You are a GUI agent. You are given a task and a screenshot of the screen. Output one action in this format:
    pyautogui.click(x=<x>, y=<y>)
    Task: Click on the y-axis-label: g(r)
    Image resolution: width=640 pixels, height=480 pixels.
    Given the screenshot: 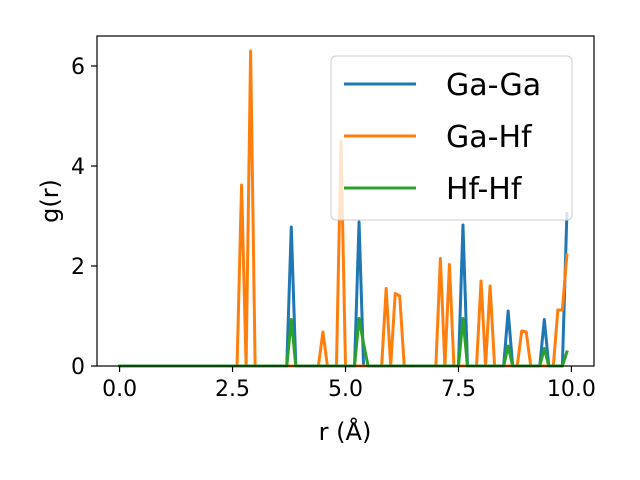 What is the action you would take?
    pyautogui.click(x=50, y=201)
    